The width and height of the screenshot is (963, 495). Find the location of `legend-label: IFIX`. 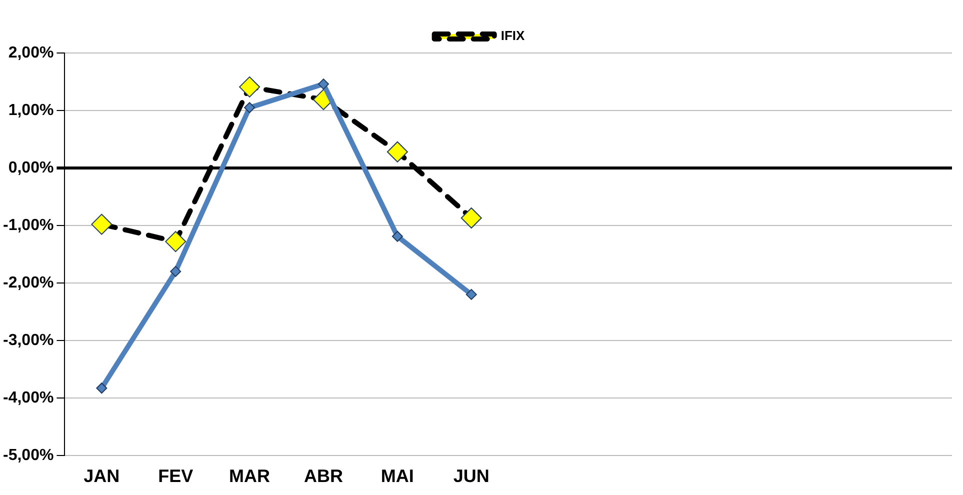

legend-label: IFIX is located at coordinates (512, 36).